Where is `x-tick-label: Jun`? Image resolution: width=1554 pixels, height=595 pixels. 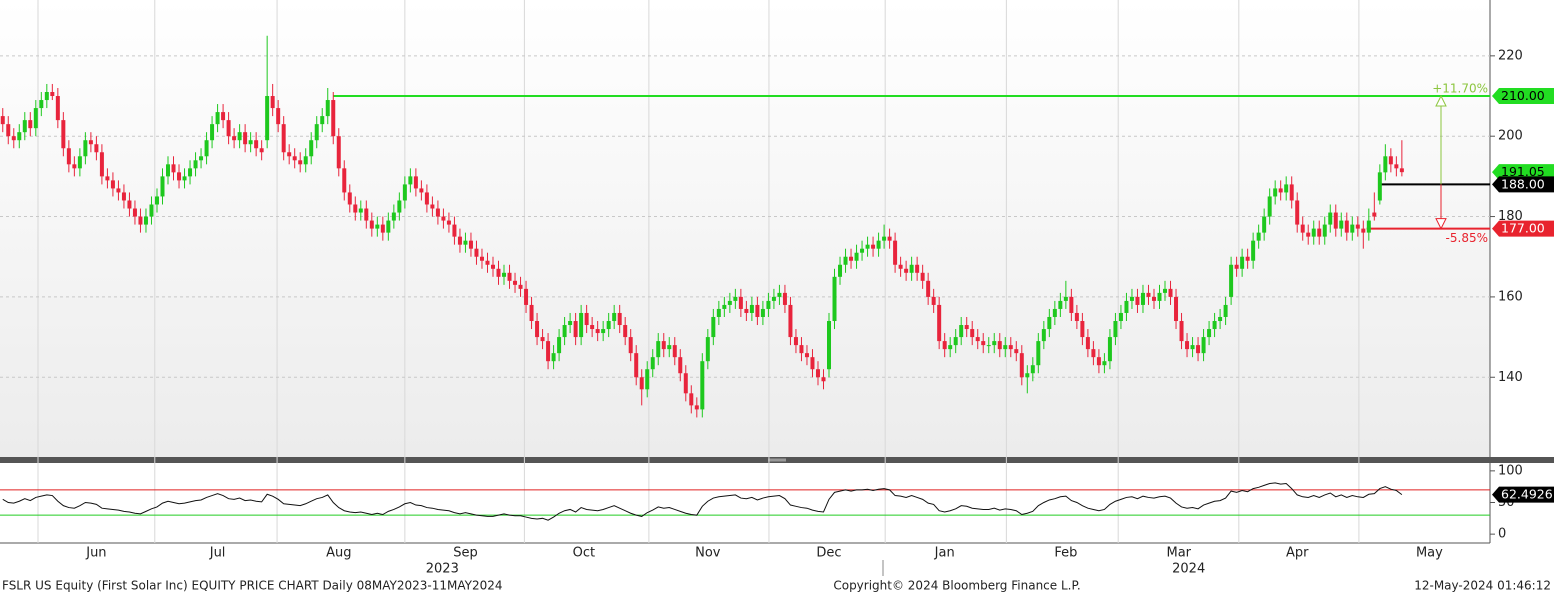 x-tick-label: Jun is located at coordinates (95, 553).